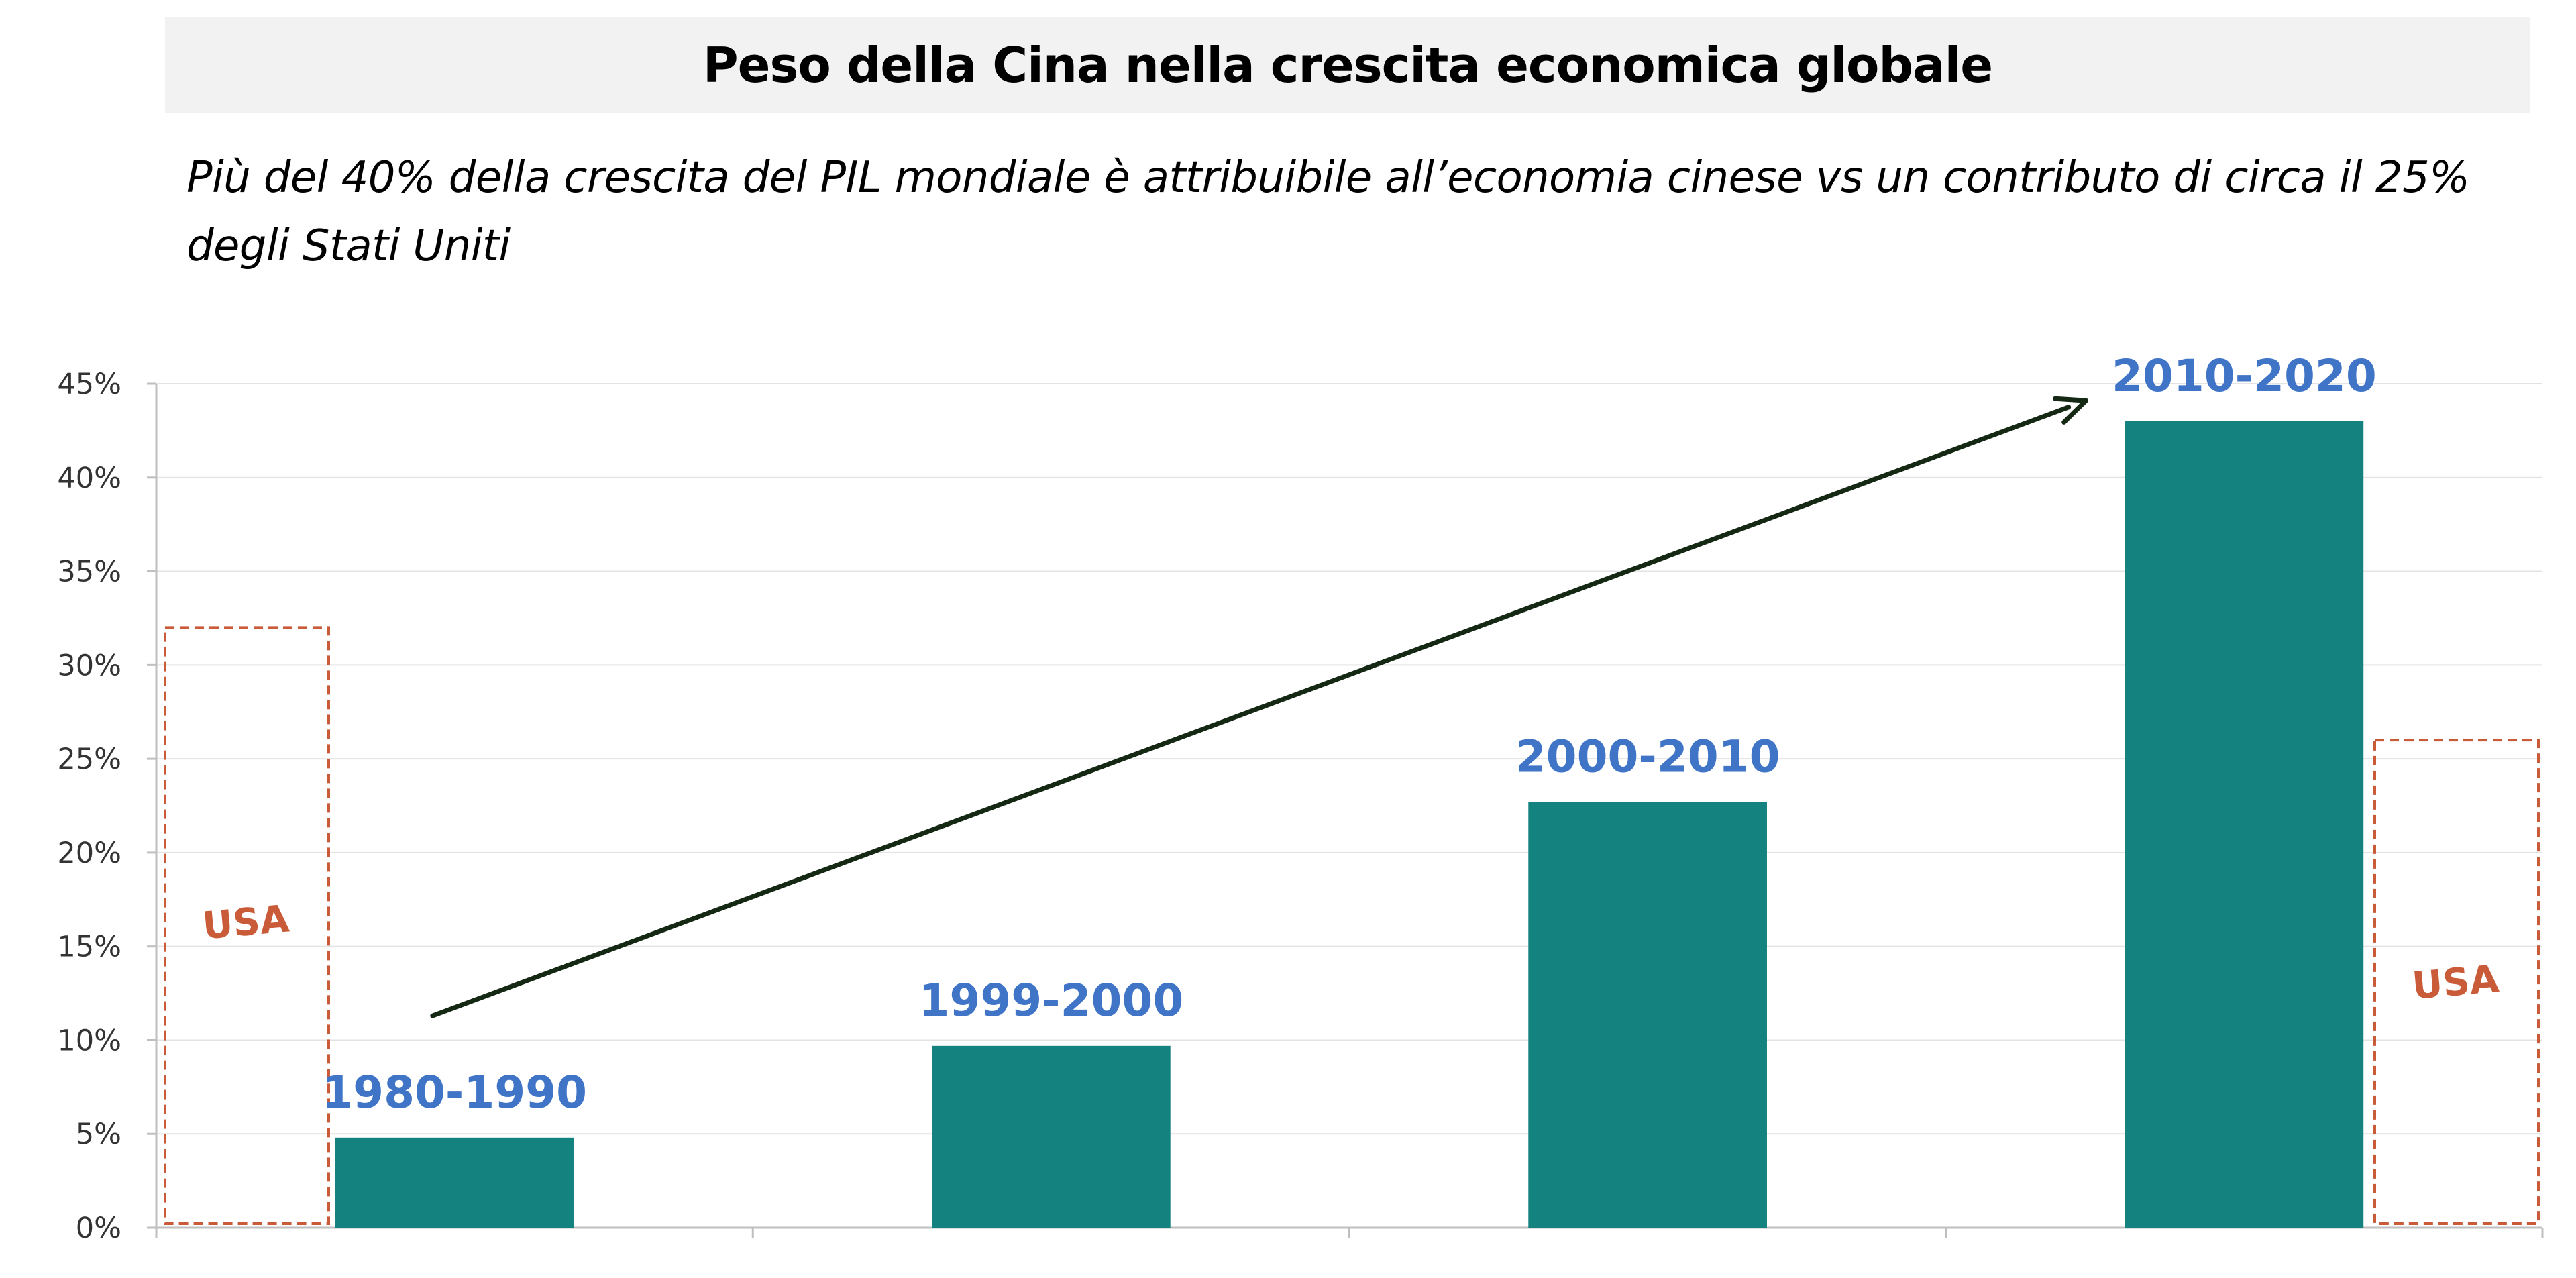 The height and width of the screenshot is (1278, 2576). What do you see at coordinates (454, 1092) in the screenshot?
I see `bar-label-1980-1990: 1980-1990` at bounding box center [454, 1092].